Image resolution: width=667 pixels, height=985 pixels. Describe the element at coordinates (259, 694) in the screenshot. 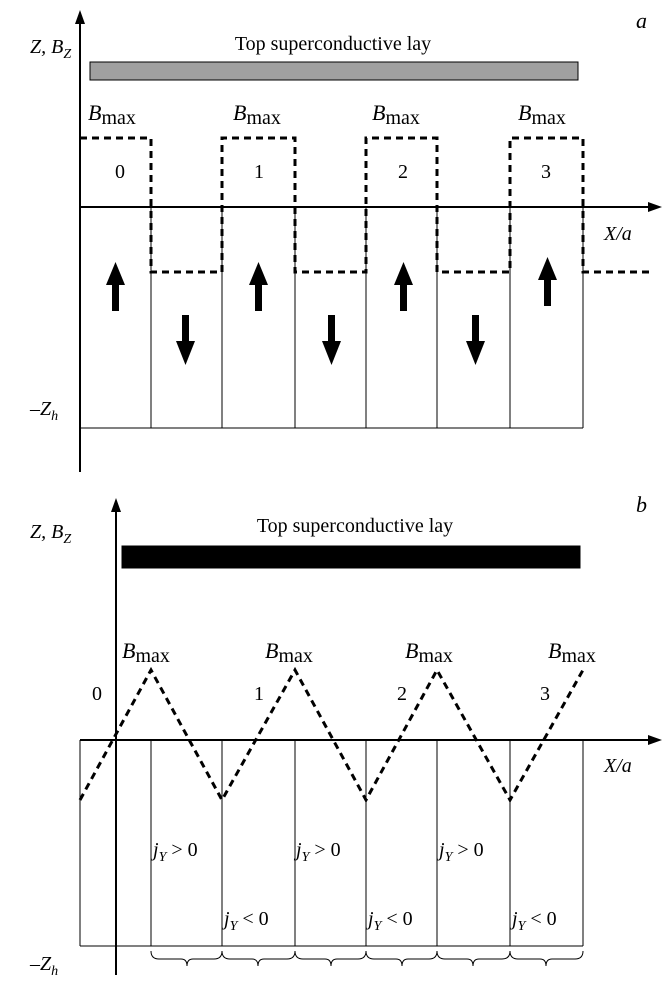

I see `panel-b-cell-number: 1` at that location.